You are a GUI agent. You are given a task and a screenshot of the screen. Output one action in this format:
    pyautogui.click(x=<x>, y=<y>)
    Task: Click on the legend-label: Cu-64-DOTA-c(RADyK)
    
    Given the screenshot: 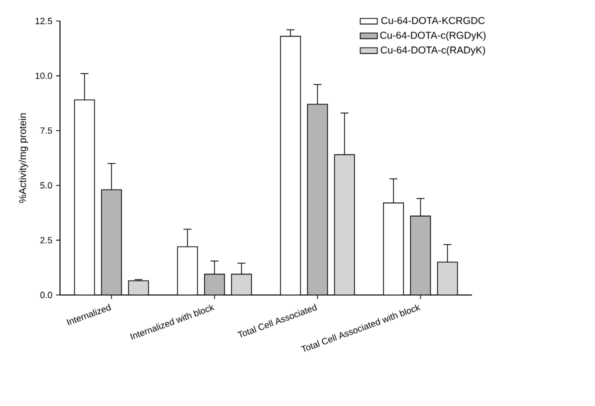 What is the action you would take?
    pyautogui.click(x=433, y=51)
    